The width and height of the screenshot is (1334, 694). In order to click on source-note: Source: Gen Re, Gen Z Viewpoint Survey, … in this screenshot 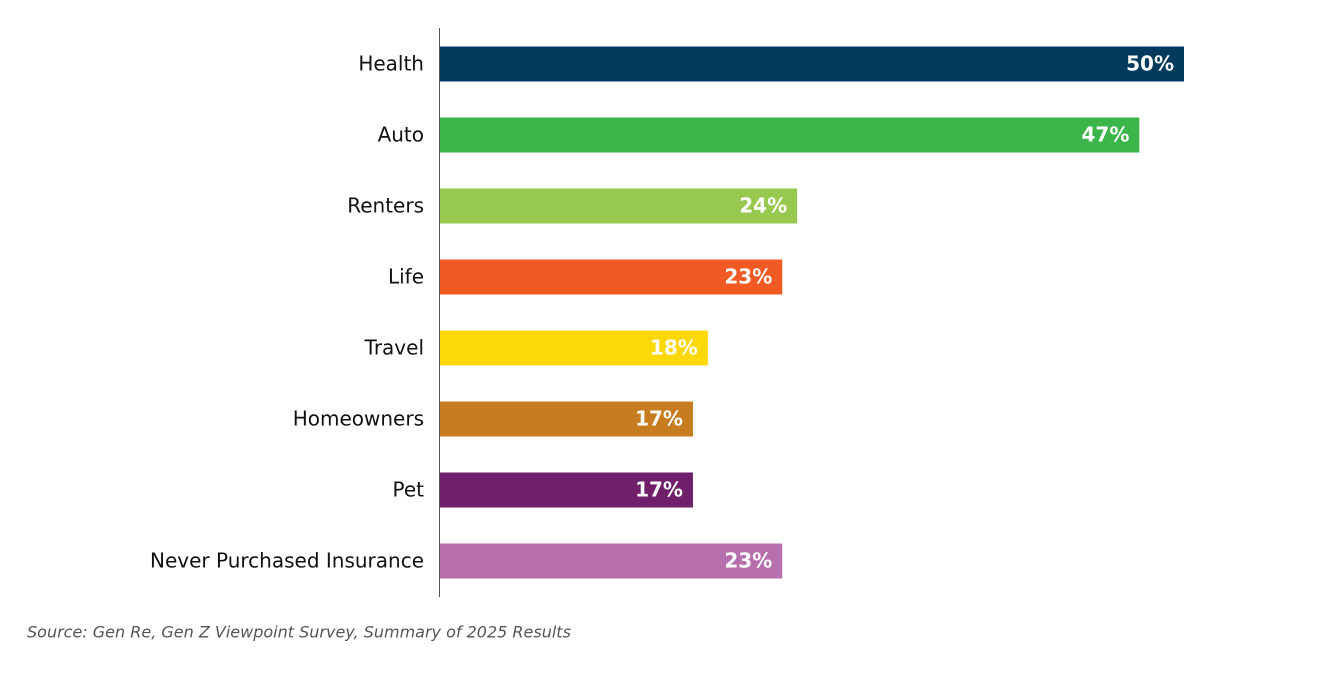, I will do `click(299, 632)`.